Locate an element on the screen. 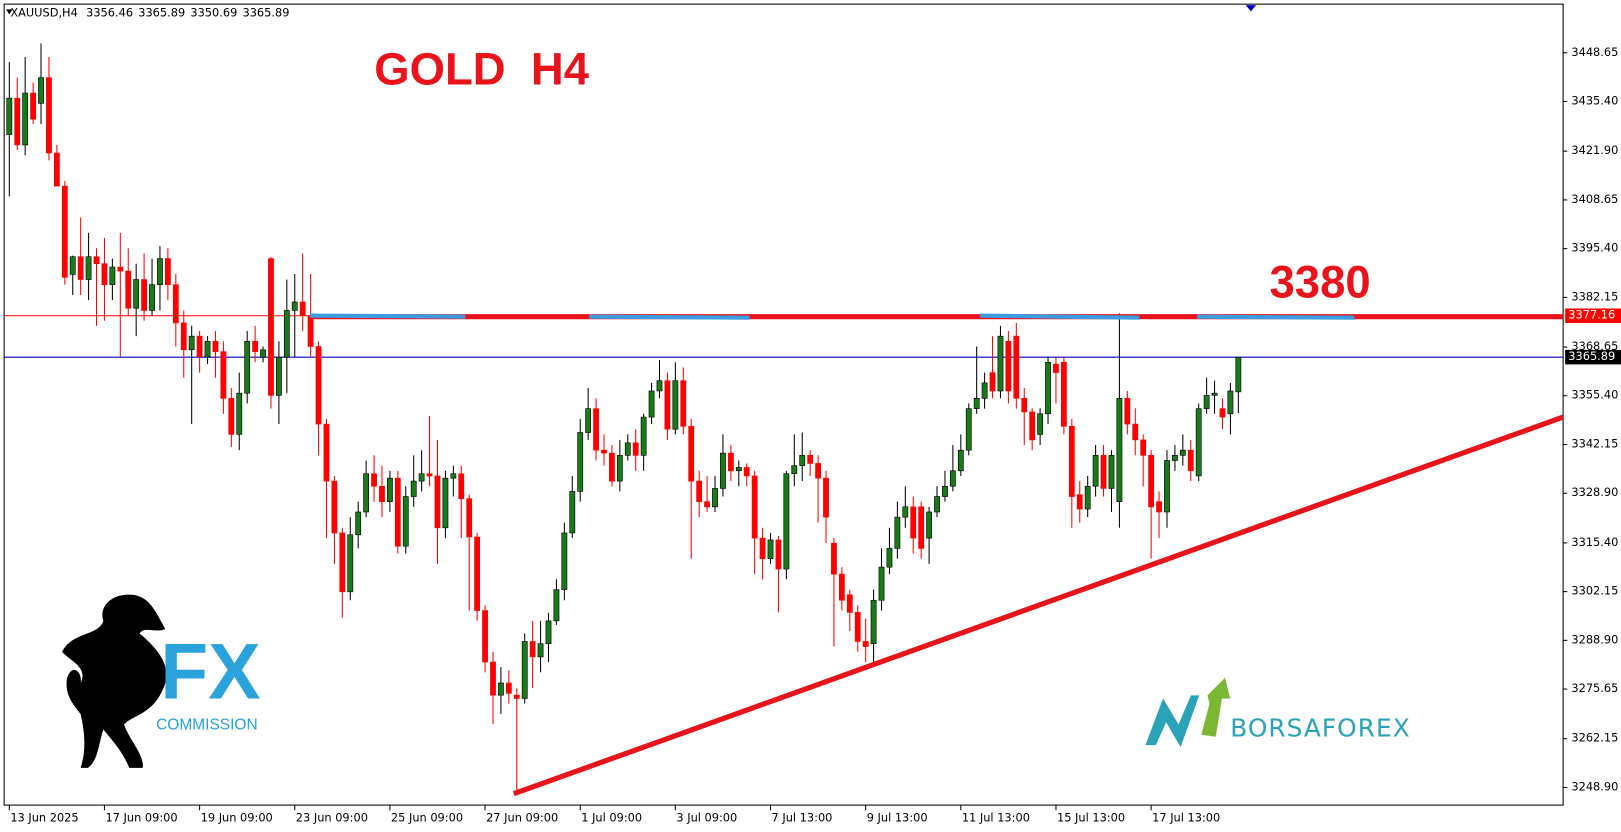  high: 3365.89 is located at coordinates (161, 12).